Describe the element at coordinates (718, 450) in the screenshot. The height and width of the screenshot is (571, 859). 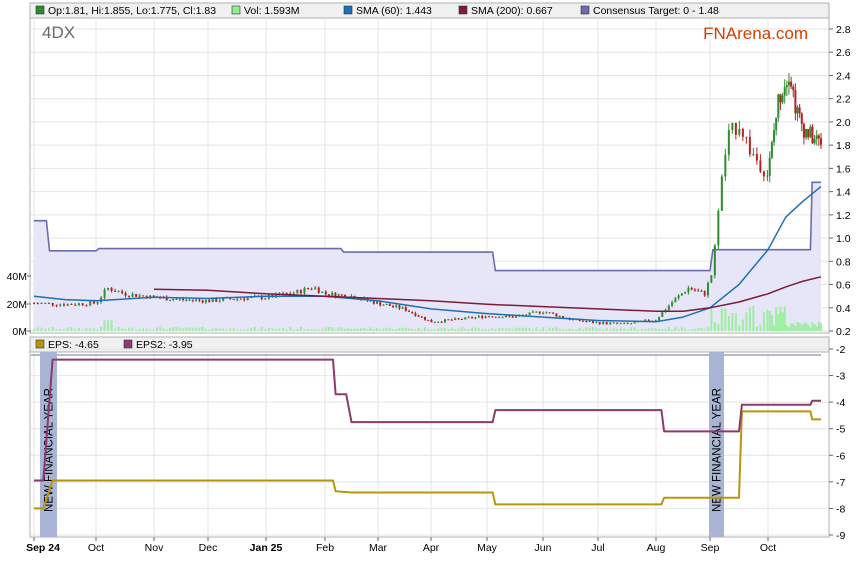
I see `fy-label: NEW FINANCIAL YEAR` at that location.